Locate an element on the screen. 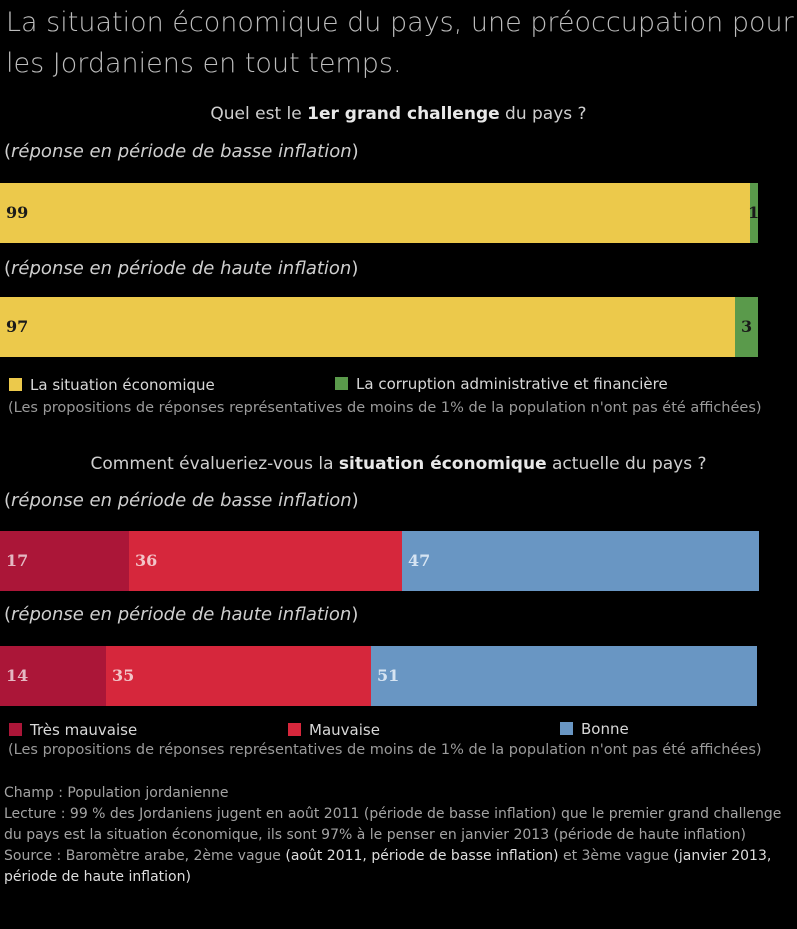 The width and height of the screenshot is (797, 929). legend-swatch-corruption is located at coordinates (341, 383).